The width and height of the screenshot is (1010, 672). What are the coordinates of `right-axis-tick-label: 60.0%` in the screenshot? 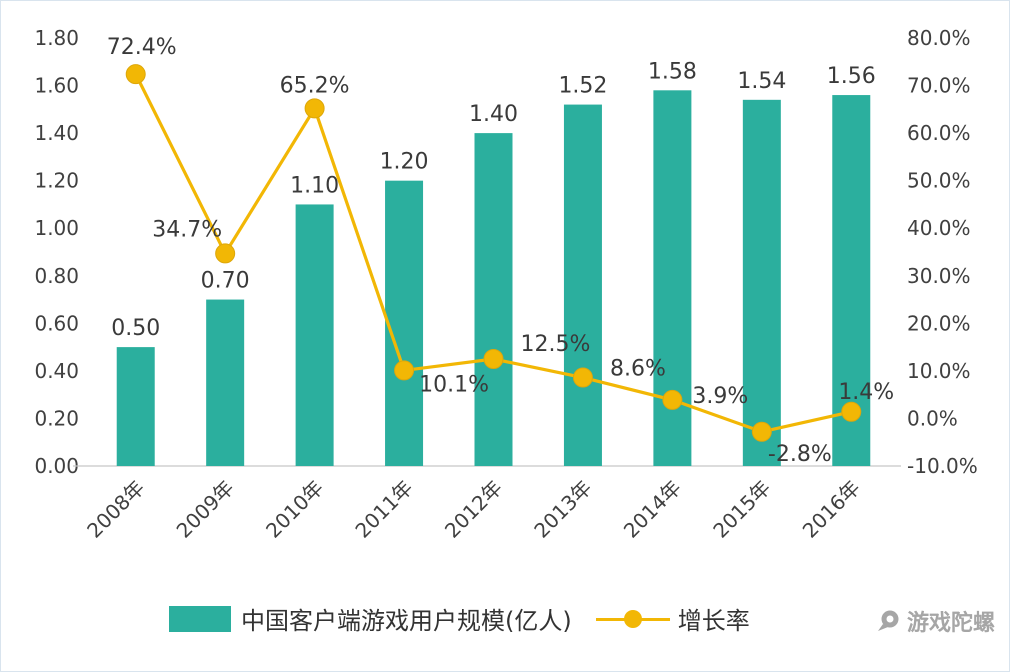 It's located at (939, 133).